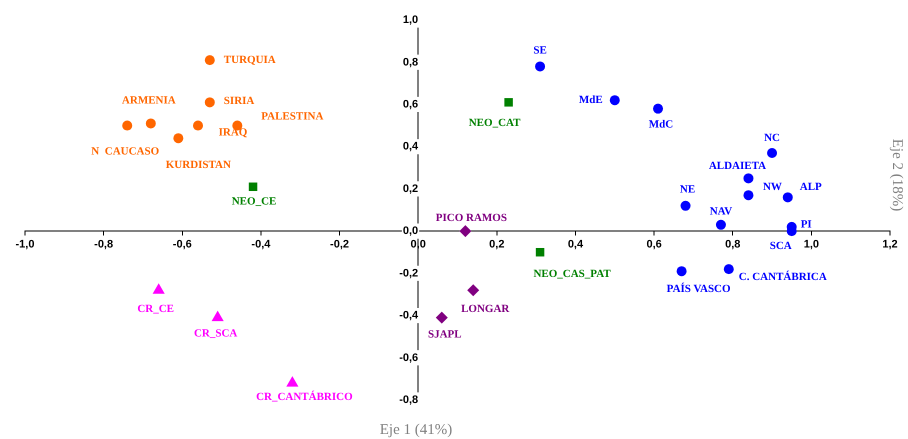  Describe the element at coordinates (496, 244) in the screenshot. I see `x-tick-label: 0,2` at that location.